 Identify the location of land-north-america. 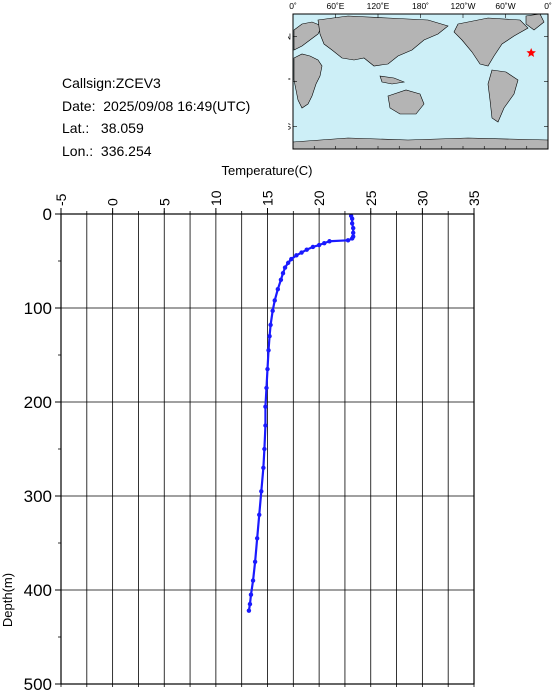
(491, 42).